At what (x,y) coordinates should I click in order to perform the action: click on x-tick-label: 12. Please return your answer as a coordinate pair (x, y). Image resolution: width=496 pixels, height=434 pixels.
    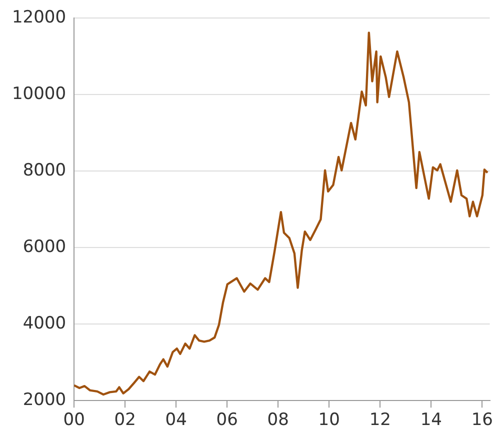
    Looking at the image, I should click on (380, 420).